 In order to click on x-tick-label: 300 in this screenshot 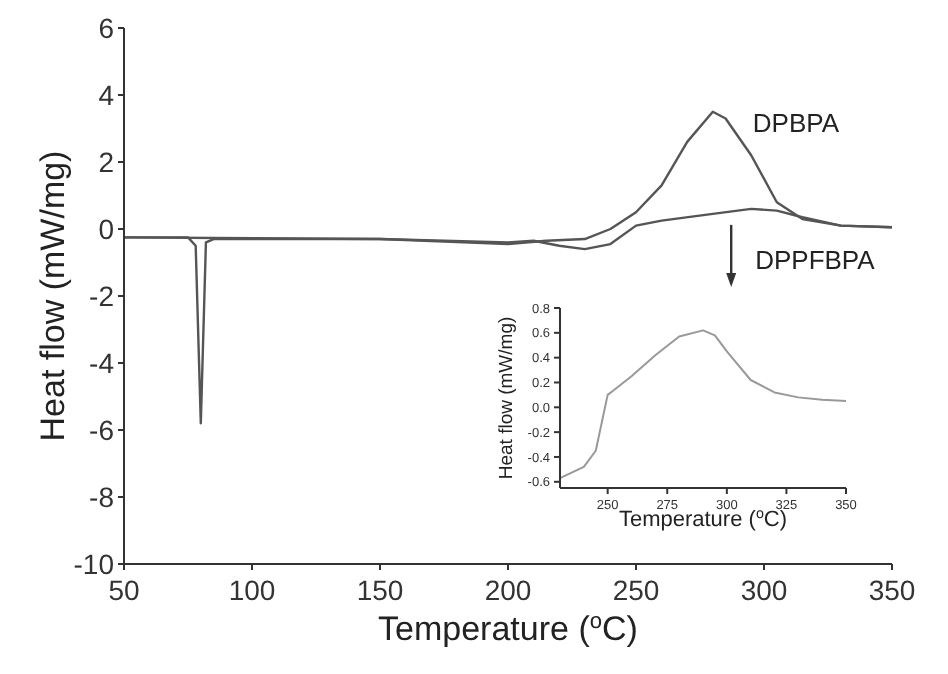, I will do `click(764, 590)`.